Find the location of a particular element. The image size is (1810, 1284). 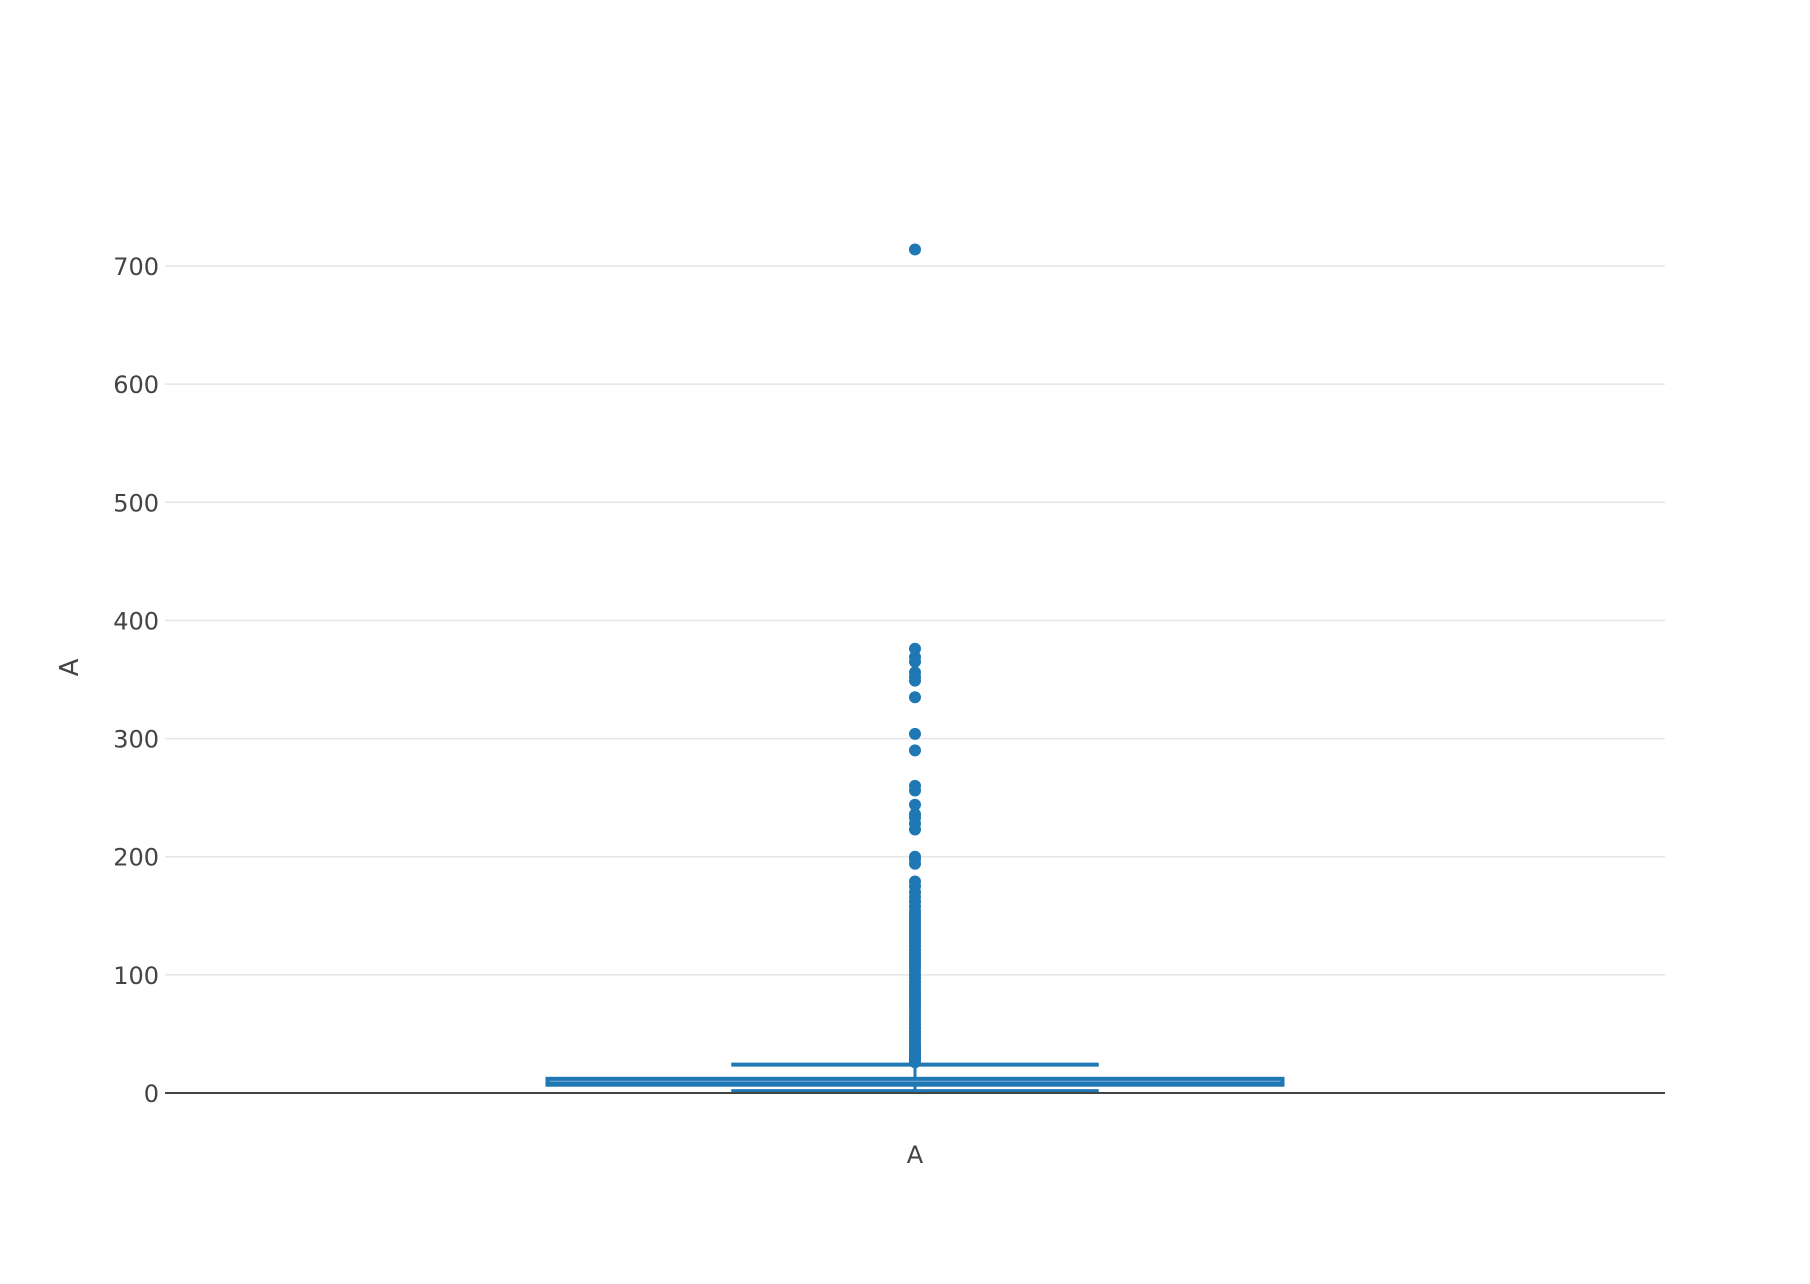

y-tick-label: 700 is located at coordinates (136, 267).